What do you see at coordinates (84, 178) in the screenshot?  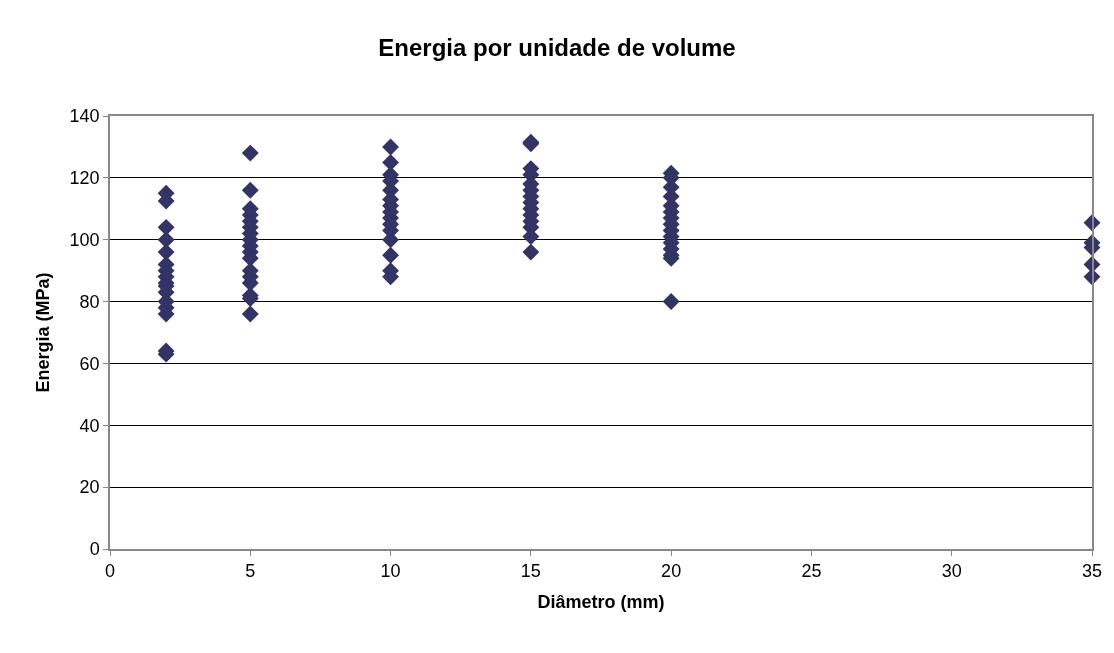 I see `y-tick-label: 120` at bounding box center [84, 178].